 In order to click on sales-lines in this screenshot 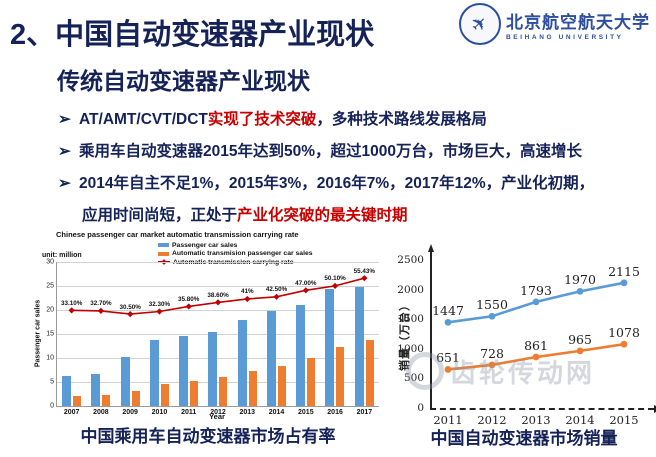, I will do `click(536, 326)`.